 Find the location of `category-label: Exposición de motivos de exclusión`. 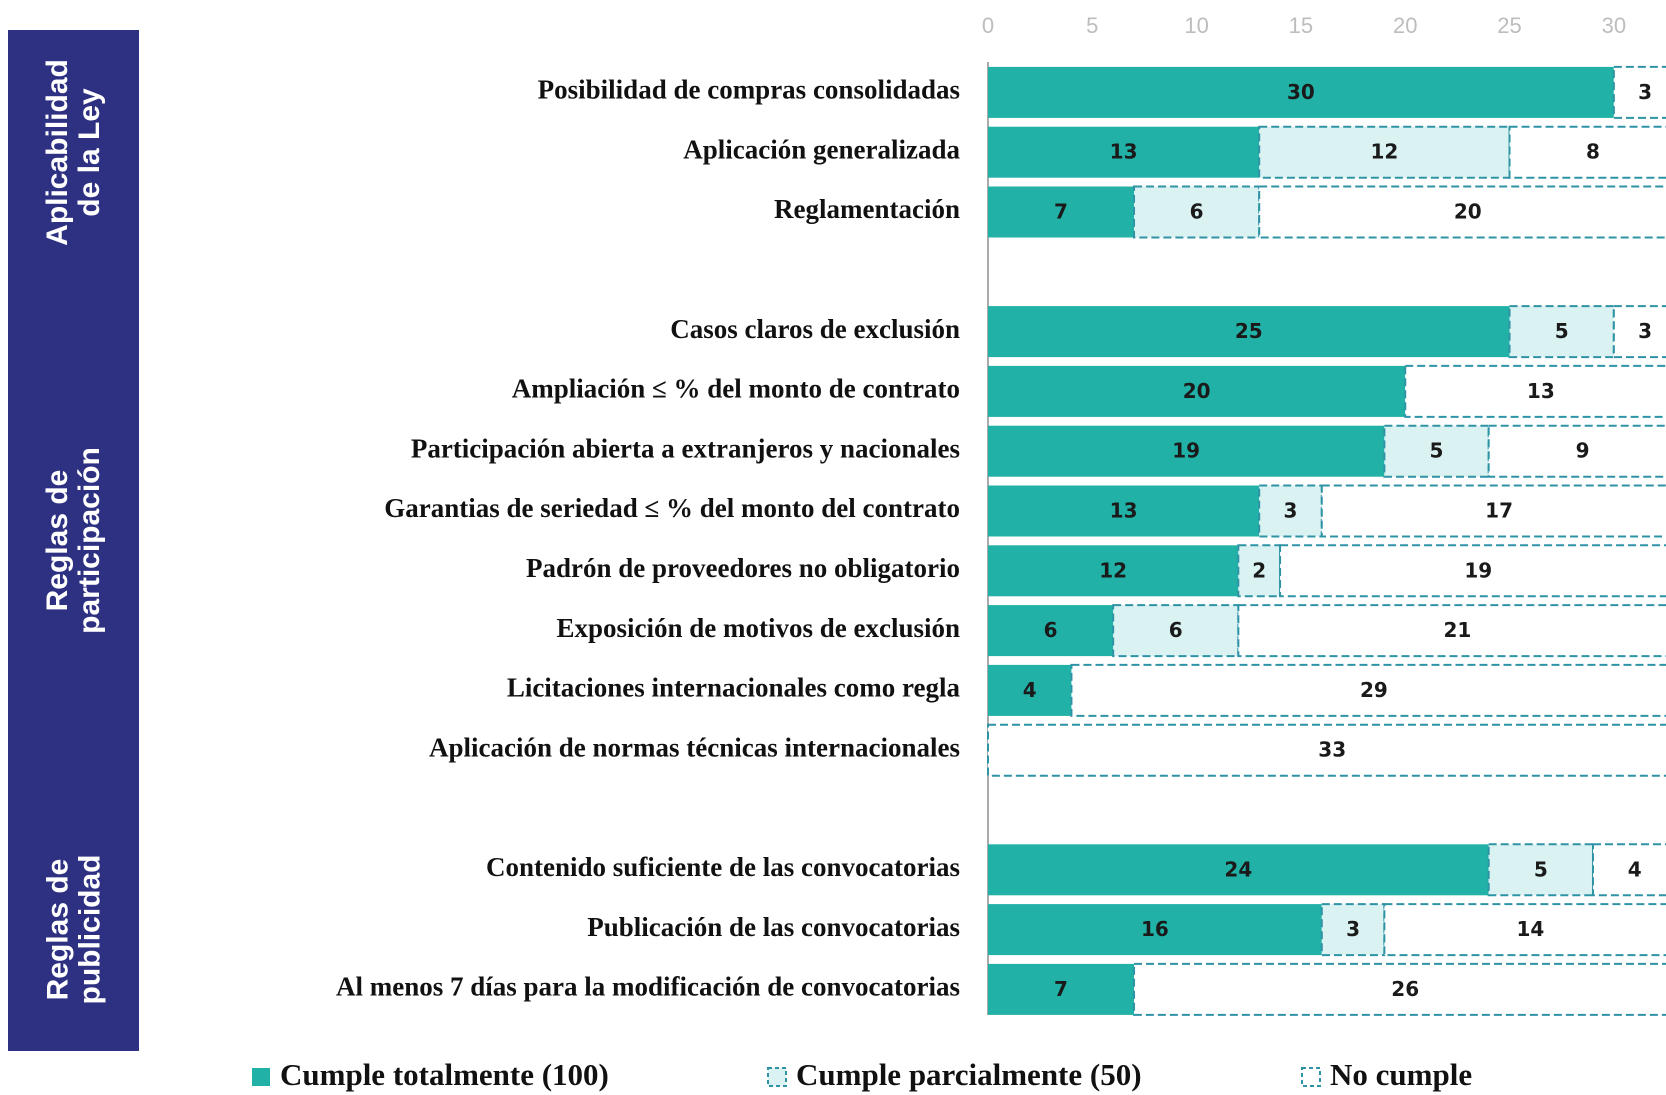

category-label: Exposición de motivos de exclusión is located at coordinates (758, 628).